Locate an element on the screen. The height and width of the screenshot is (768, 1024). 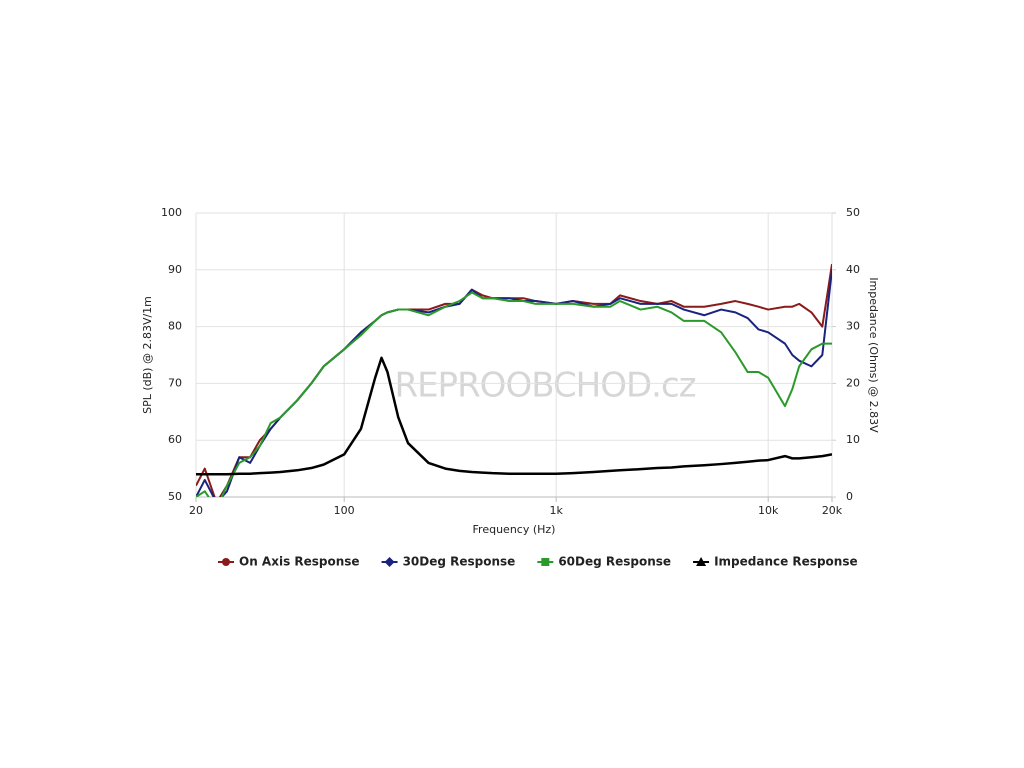
x-tick-label: 20 is located at coordinates (196, 510).